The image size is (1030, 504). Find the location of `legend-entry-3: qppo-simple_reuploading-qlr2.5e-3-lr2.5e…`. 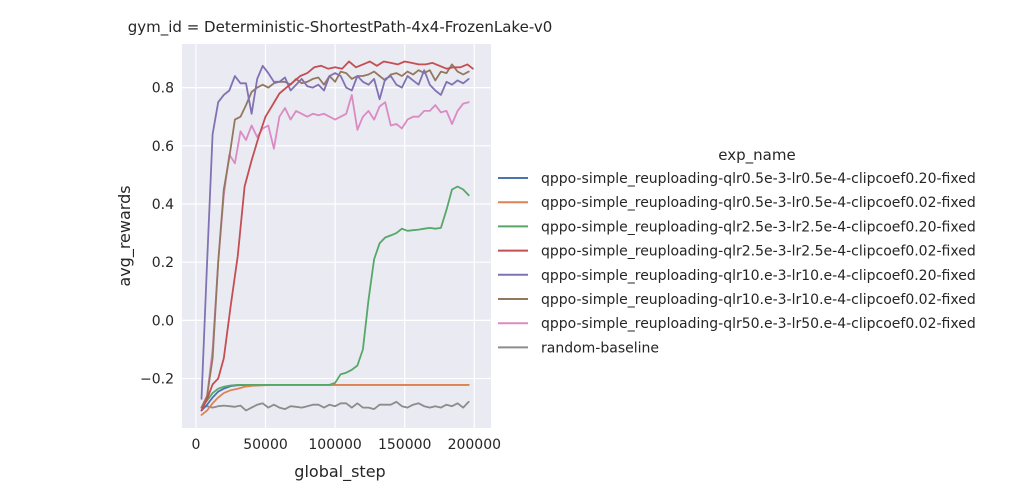

legend-entry-3: qppo-simple_reuploading-qlr2.5e-3-lr2.5e… is located at coordinates (758, 252).